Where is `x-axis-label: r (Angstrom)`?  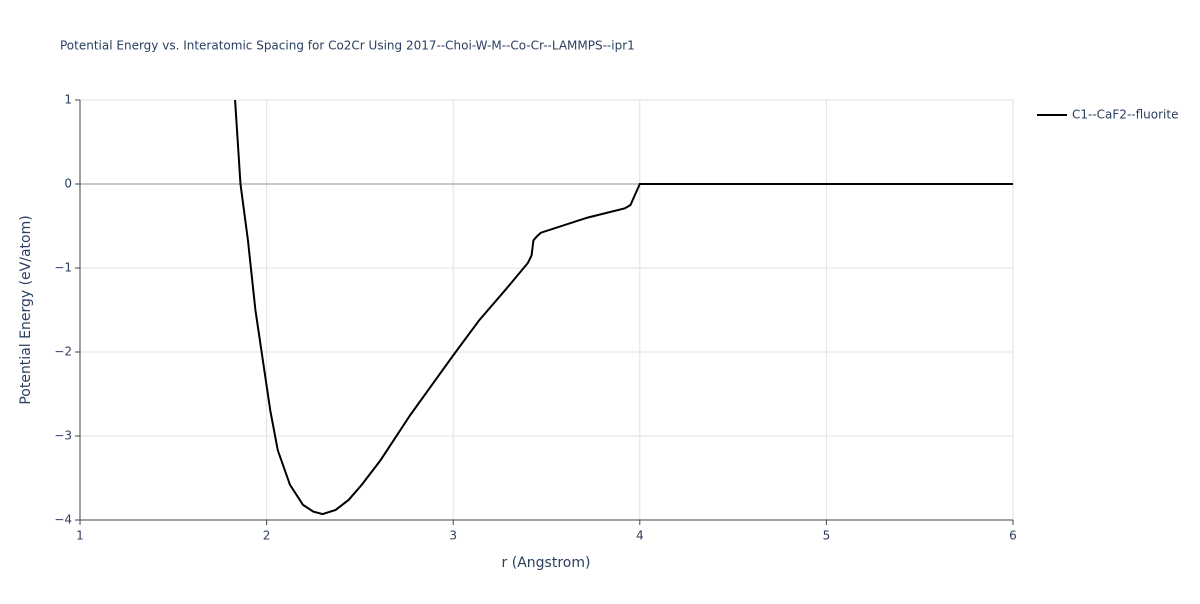 x-axis-label: r (Angstrom) is located at coordinates (546, 563).